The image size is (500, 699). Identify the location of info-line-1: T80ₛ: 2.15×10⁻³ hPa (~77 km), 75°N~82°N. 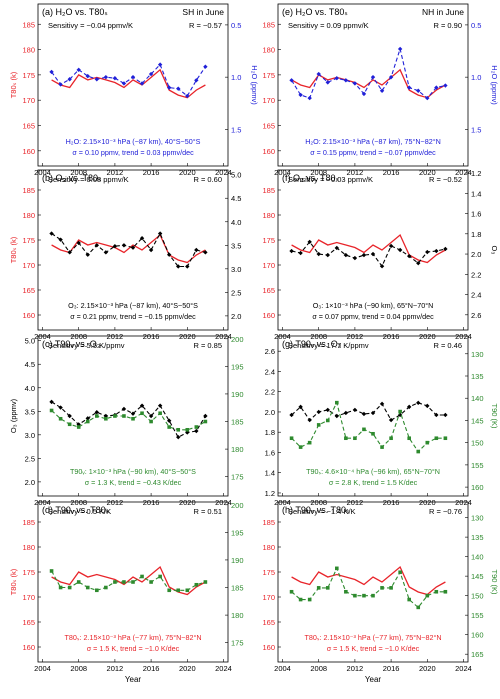
(372, 637).